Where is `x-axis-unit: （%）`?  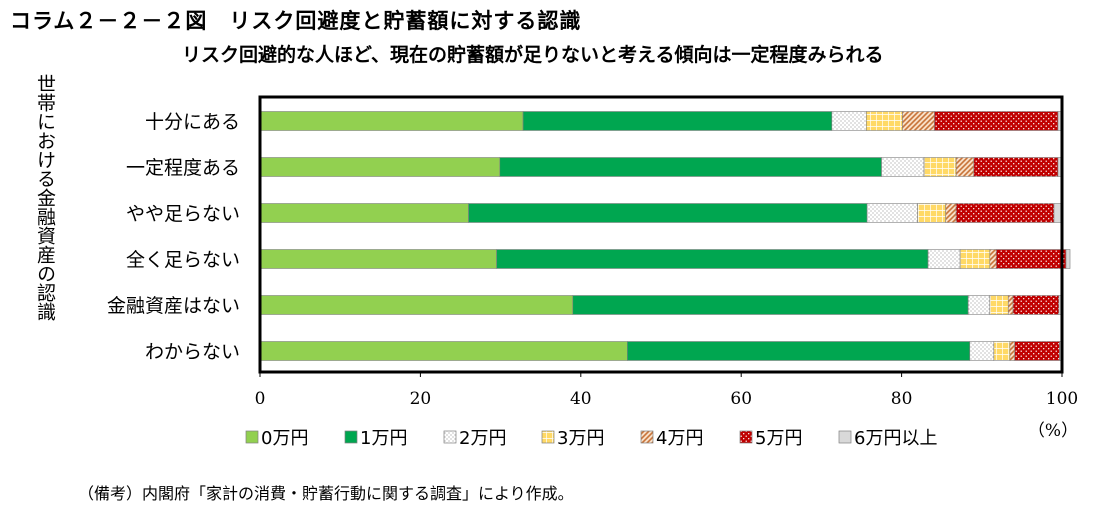 x-axis-unit: （%） is located at coordinates (1053, 431).